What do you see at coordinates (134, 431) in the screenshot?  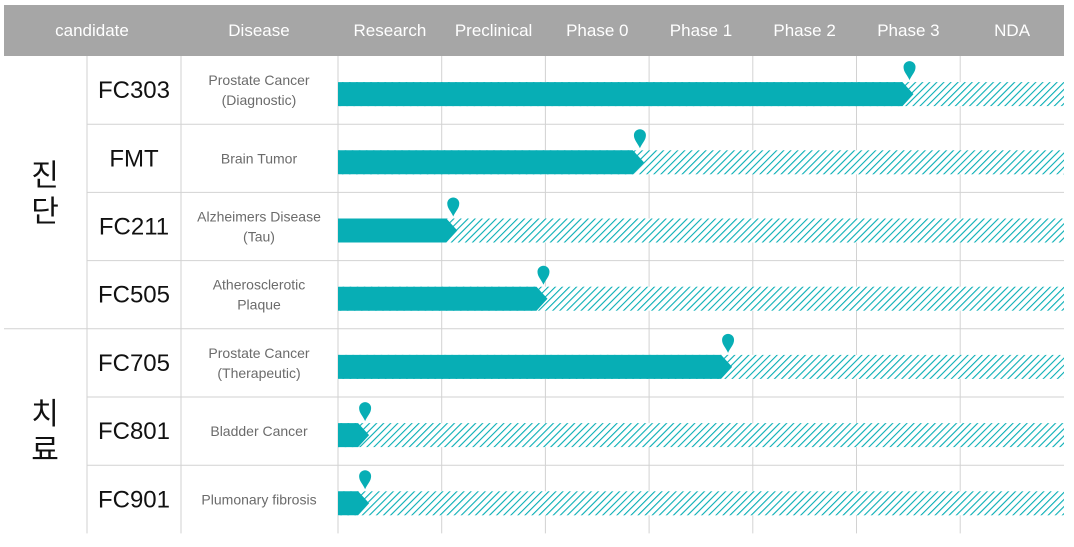 I see `candidate-name: FC801` at bounding box center [134, 431].